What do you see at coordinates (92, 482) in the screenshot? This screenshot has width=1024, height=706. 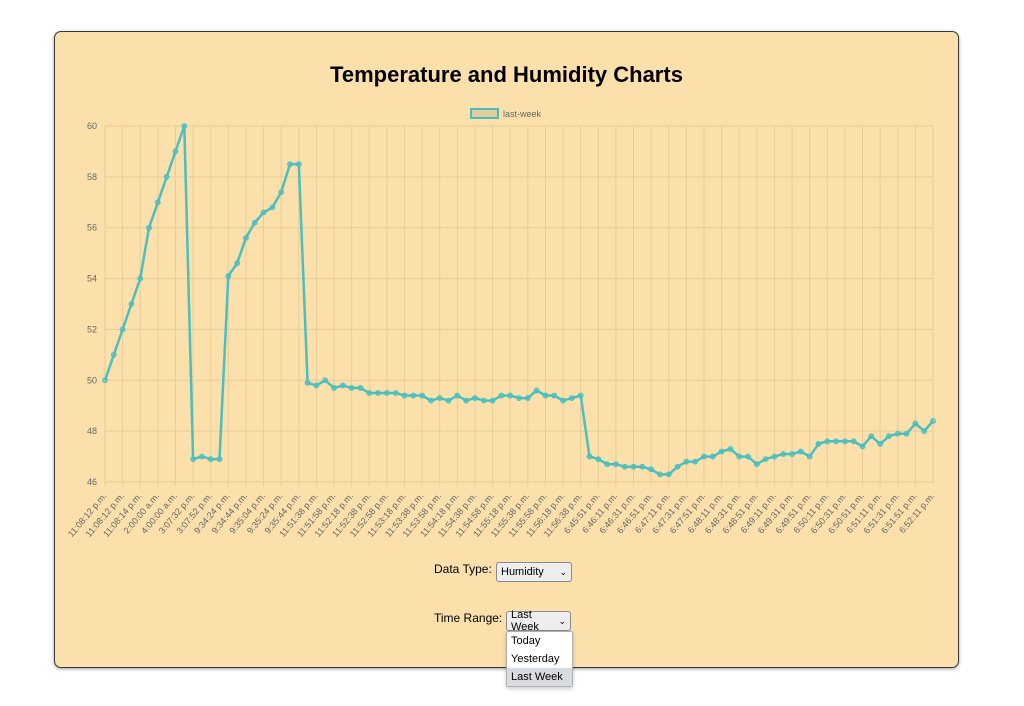 I see `y-tick-label: 46` at bounding box center [92, 482].